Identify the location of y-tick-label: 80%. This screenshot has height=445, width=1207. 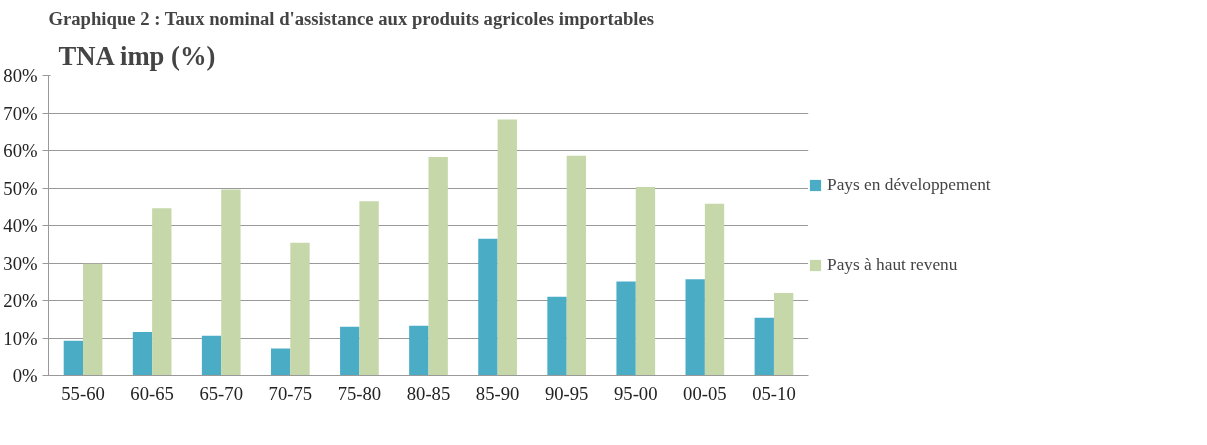
(20, 75).